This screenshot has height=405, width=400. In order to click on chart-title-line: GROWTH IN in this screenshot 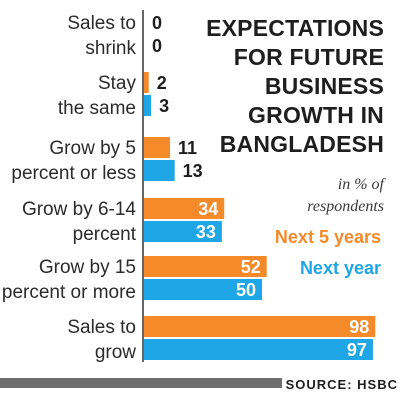, I will do `click(316, 115)`.